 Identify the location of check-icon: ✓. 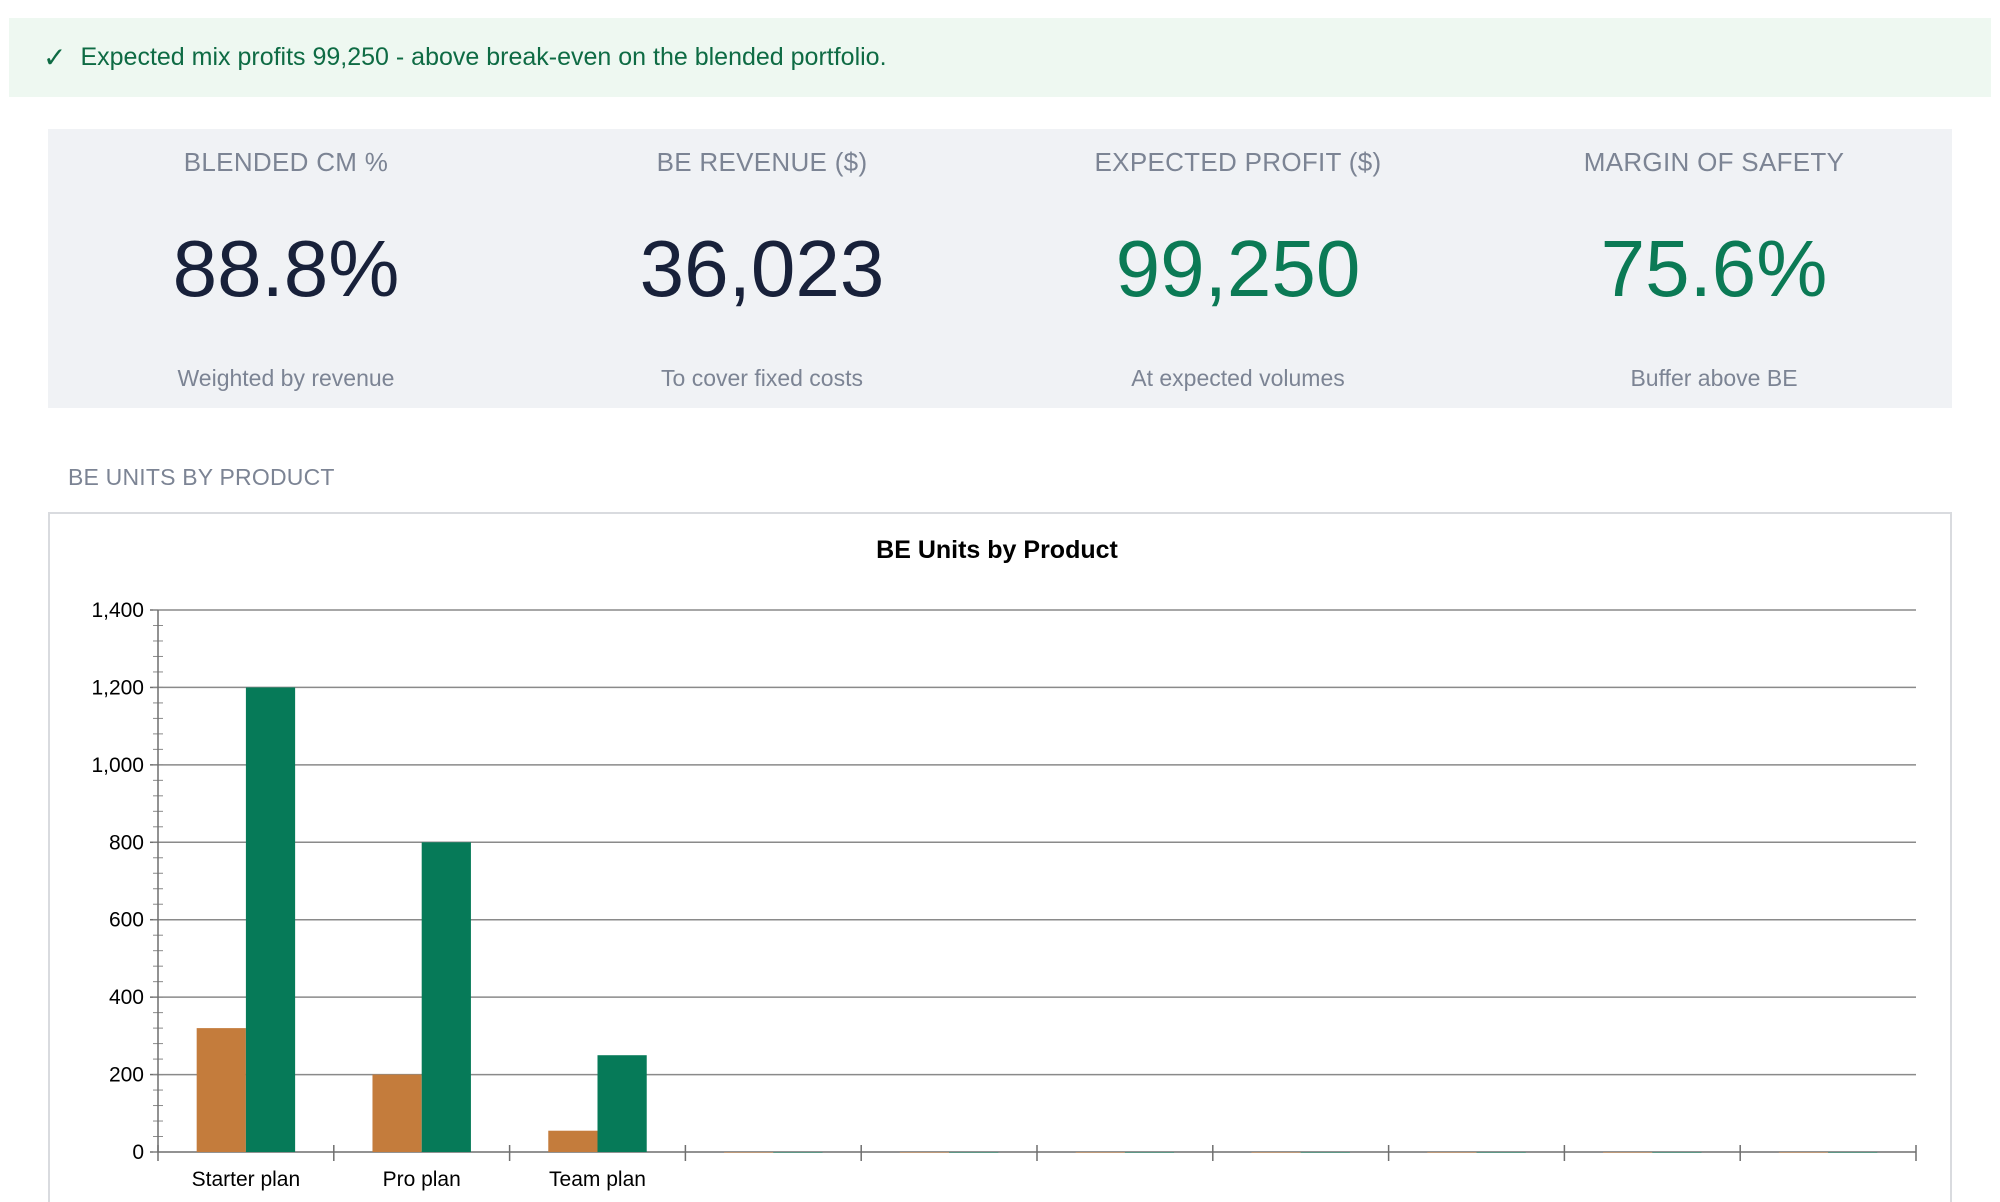
(55, 57).